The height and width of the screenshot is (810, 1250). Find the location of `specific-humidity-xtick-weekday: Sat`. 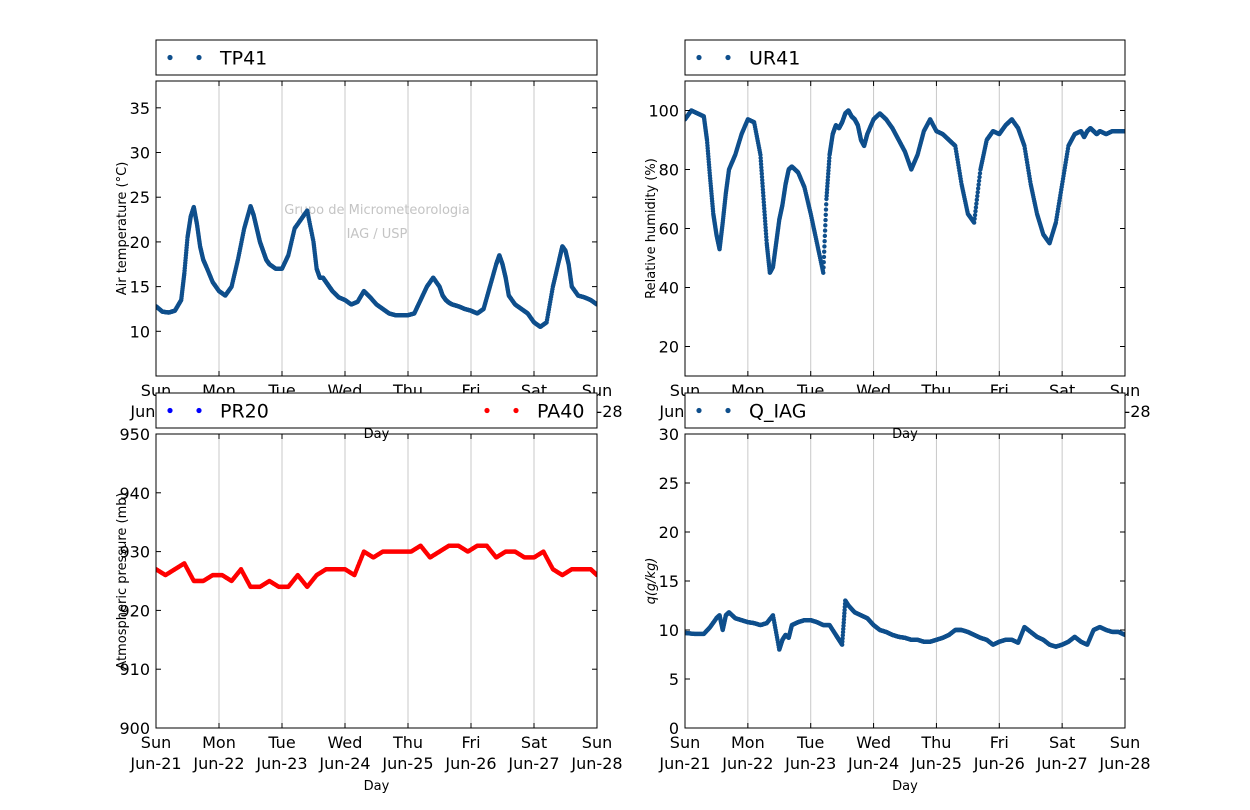

specific-humidity-xtick-weekday: Sat is located at coordinates (1062, 742).